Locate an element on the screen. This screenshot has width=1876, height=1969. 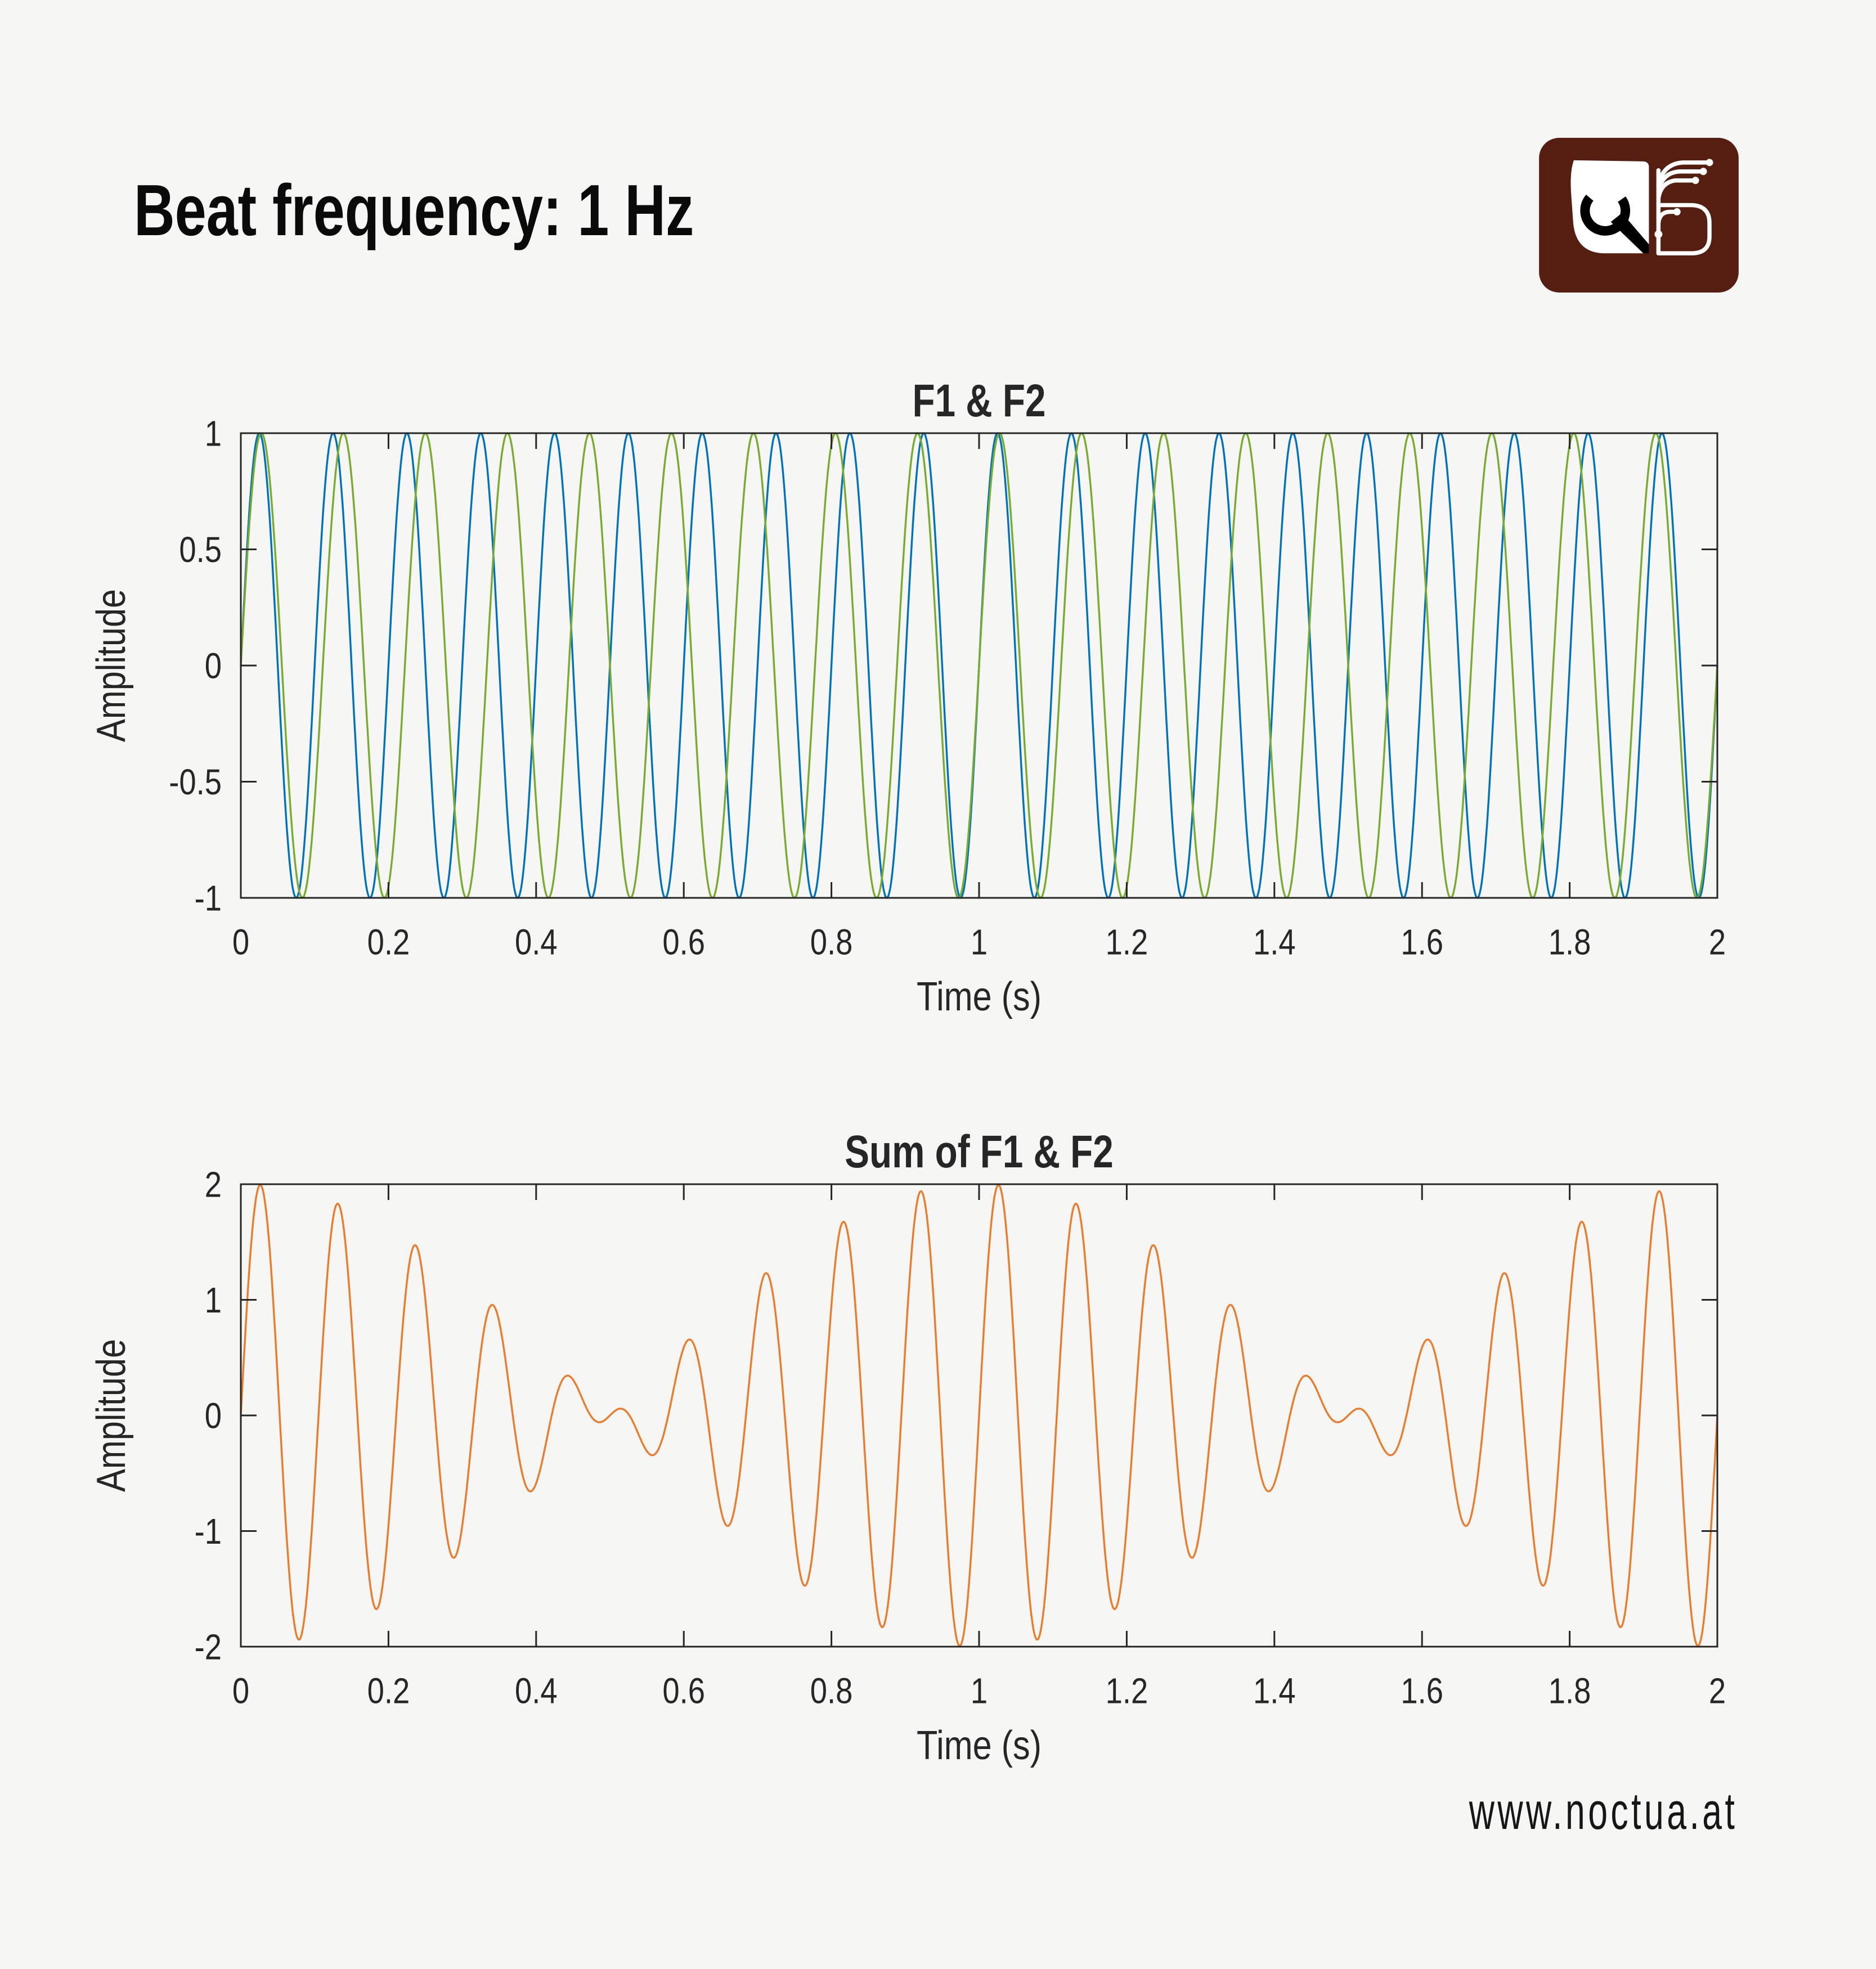
y-tick-label-text: -2 is located at coordinates (208, 1647).